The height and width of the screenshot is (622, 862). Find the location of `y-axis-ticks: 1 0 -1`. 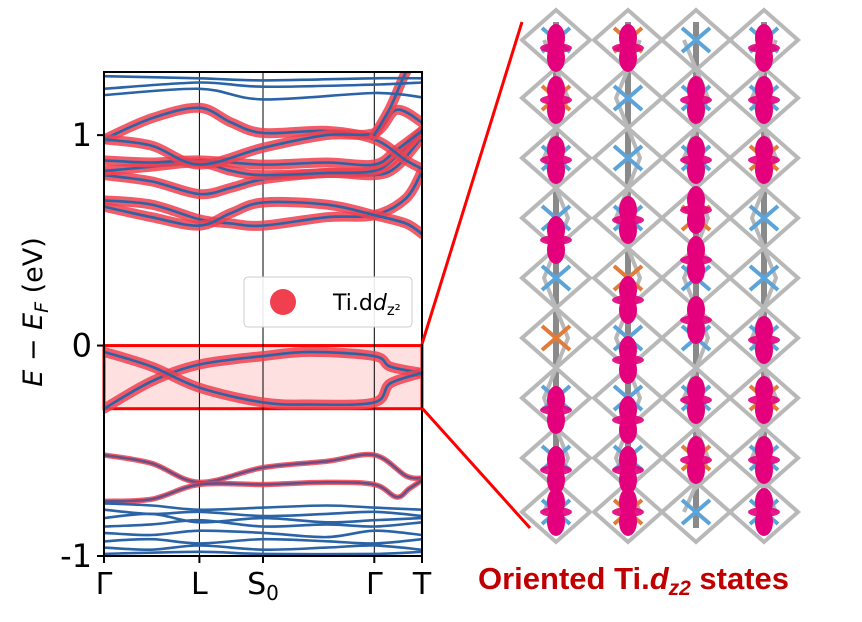

y-axis-ticks: 1 0 -1 is located at coordinates (82, 345).